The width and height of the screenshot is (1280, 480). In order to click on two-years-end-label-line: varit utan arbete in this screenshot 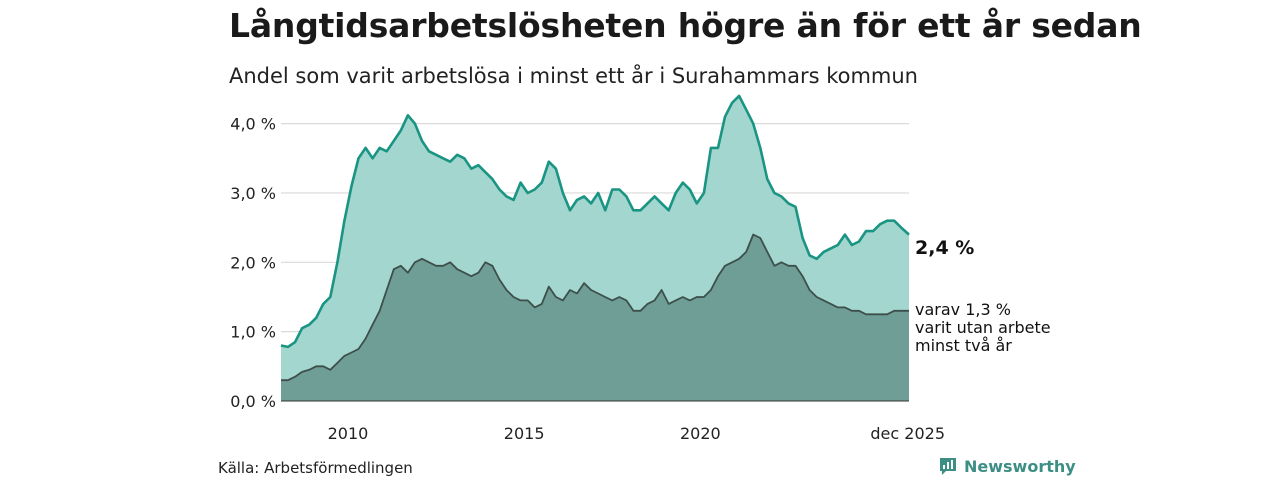, I will do `click(983, 327)`.